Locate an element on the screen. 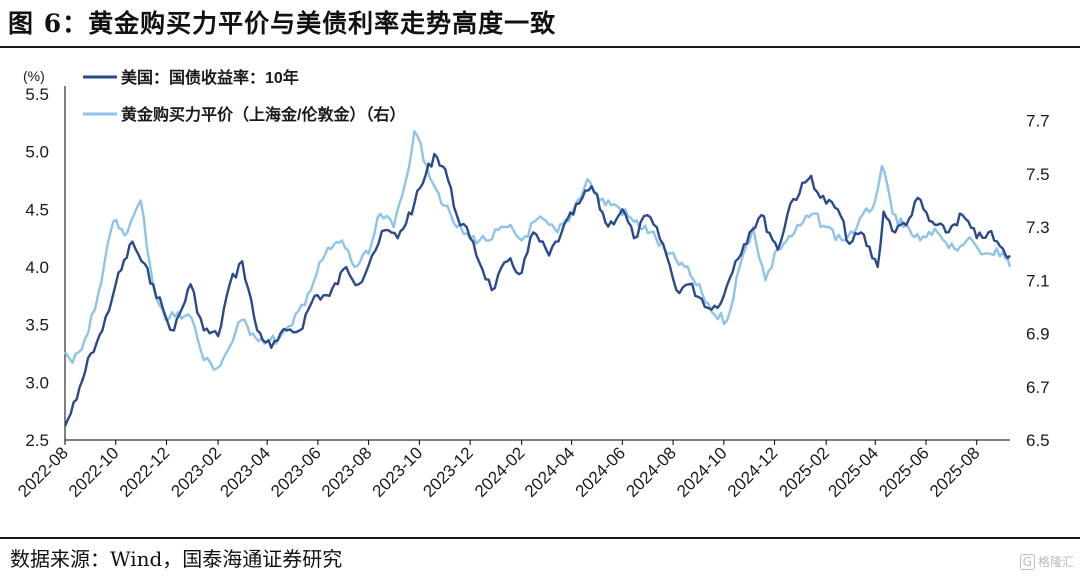  y-right-tick-label: 6.9 is located at coordinates (1038, 334).